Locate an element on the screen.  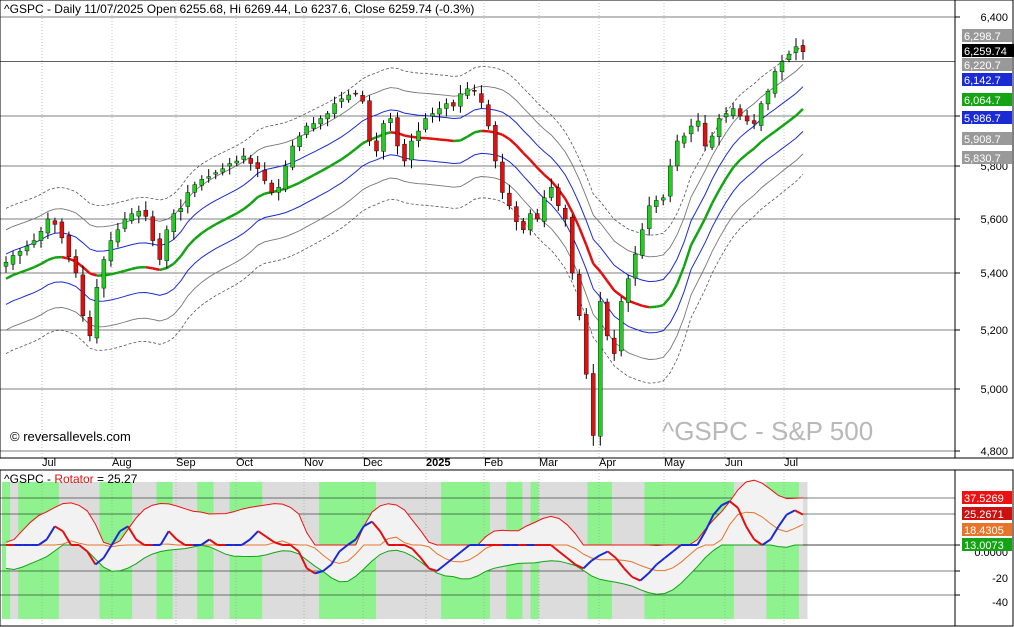
rotator-signal-line is located at coordinates (405, 541).